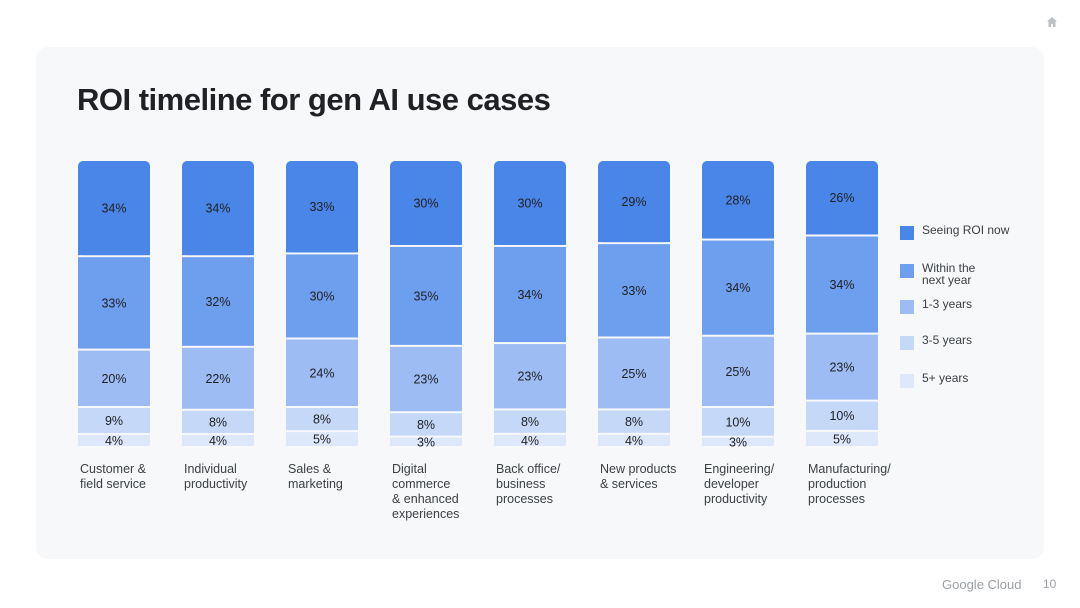  I want to click on data-label: 24%, so click(321, 373).